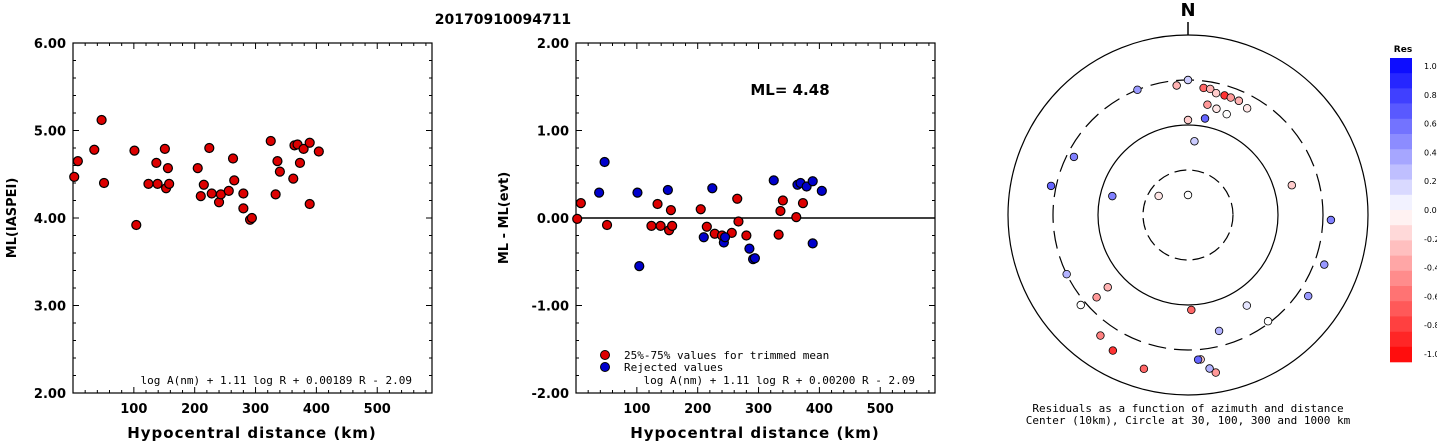 This screenshot has height=446, width=1437. I want to click on ring-100km, so click(1188, 215).